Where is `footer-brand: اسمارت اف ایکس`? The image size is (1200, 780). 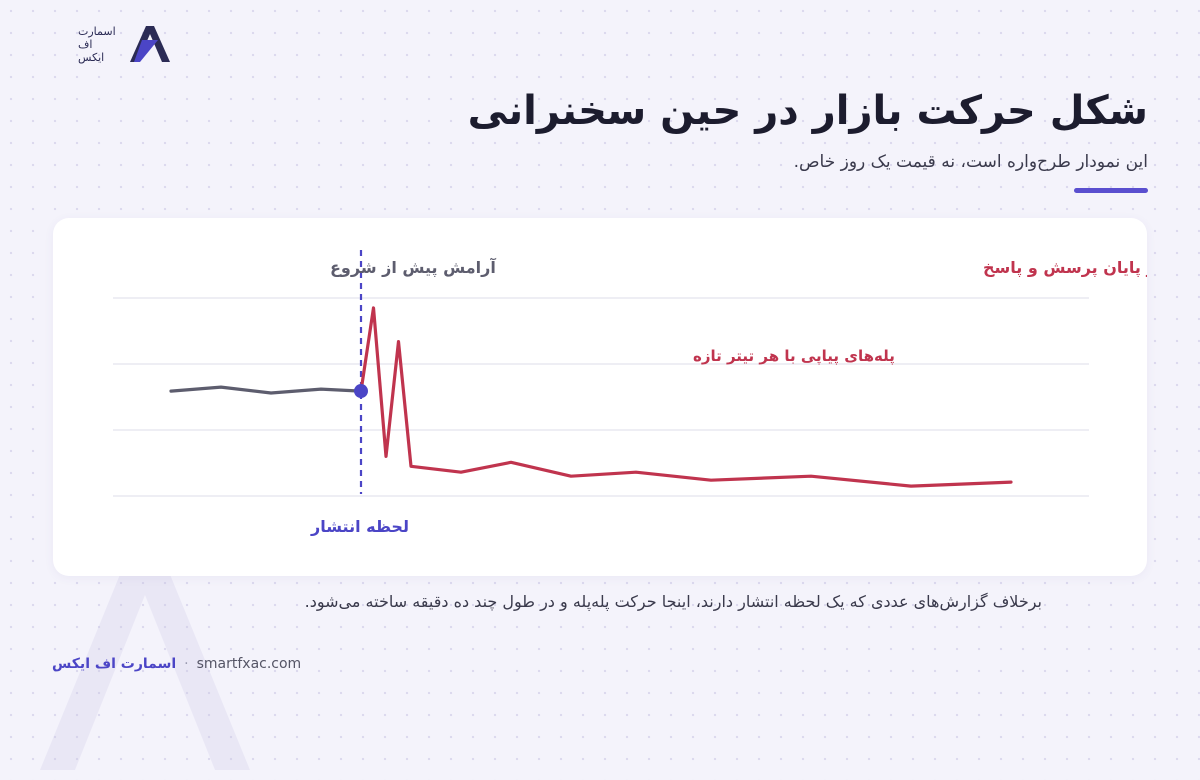 footer-brand: اسمارت اف ایکس is located at coordinates (114, 664).